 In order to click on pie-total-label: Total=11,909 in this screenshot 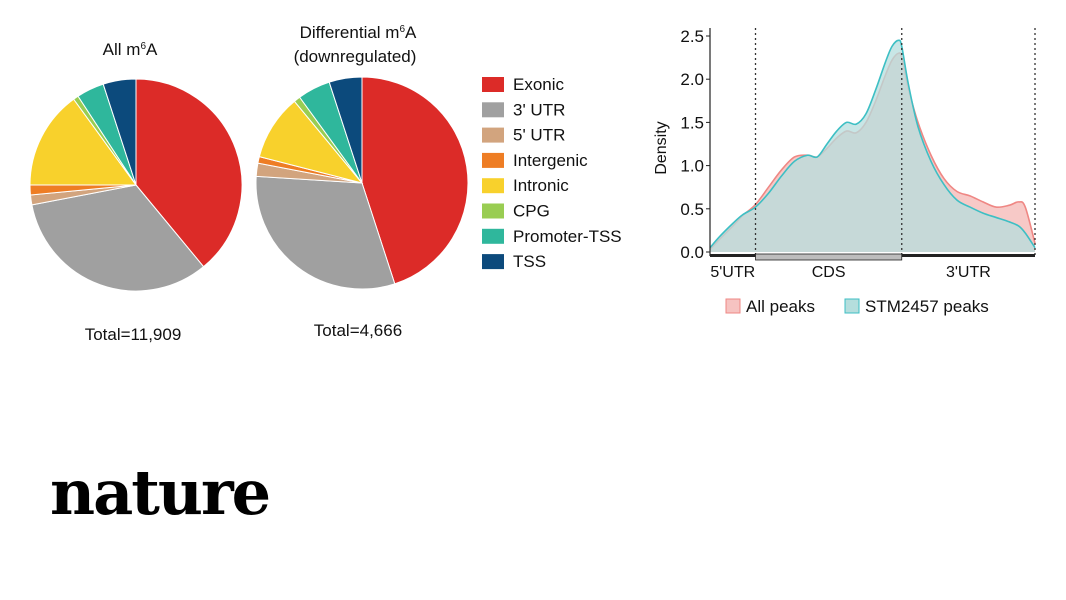, I will do `click(133, 334)`.